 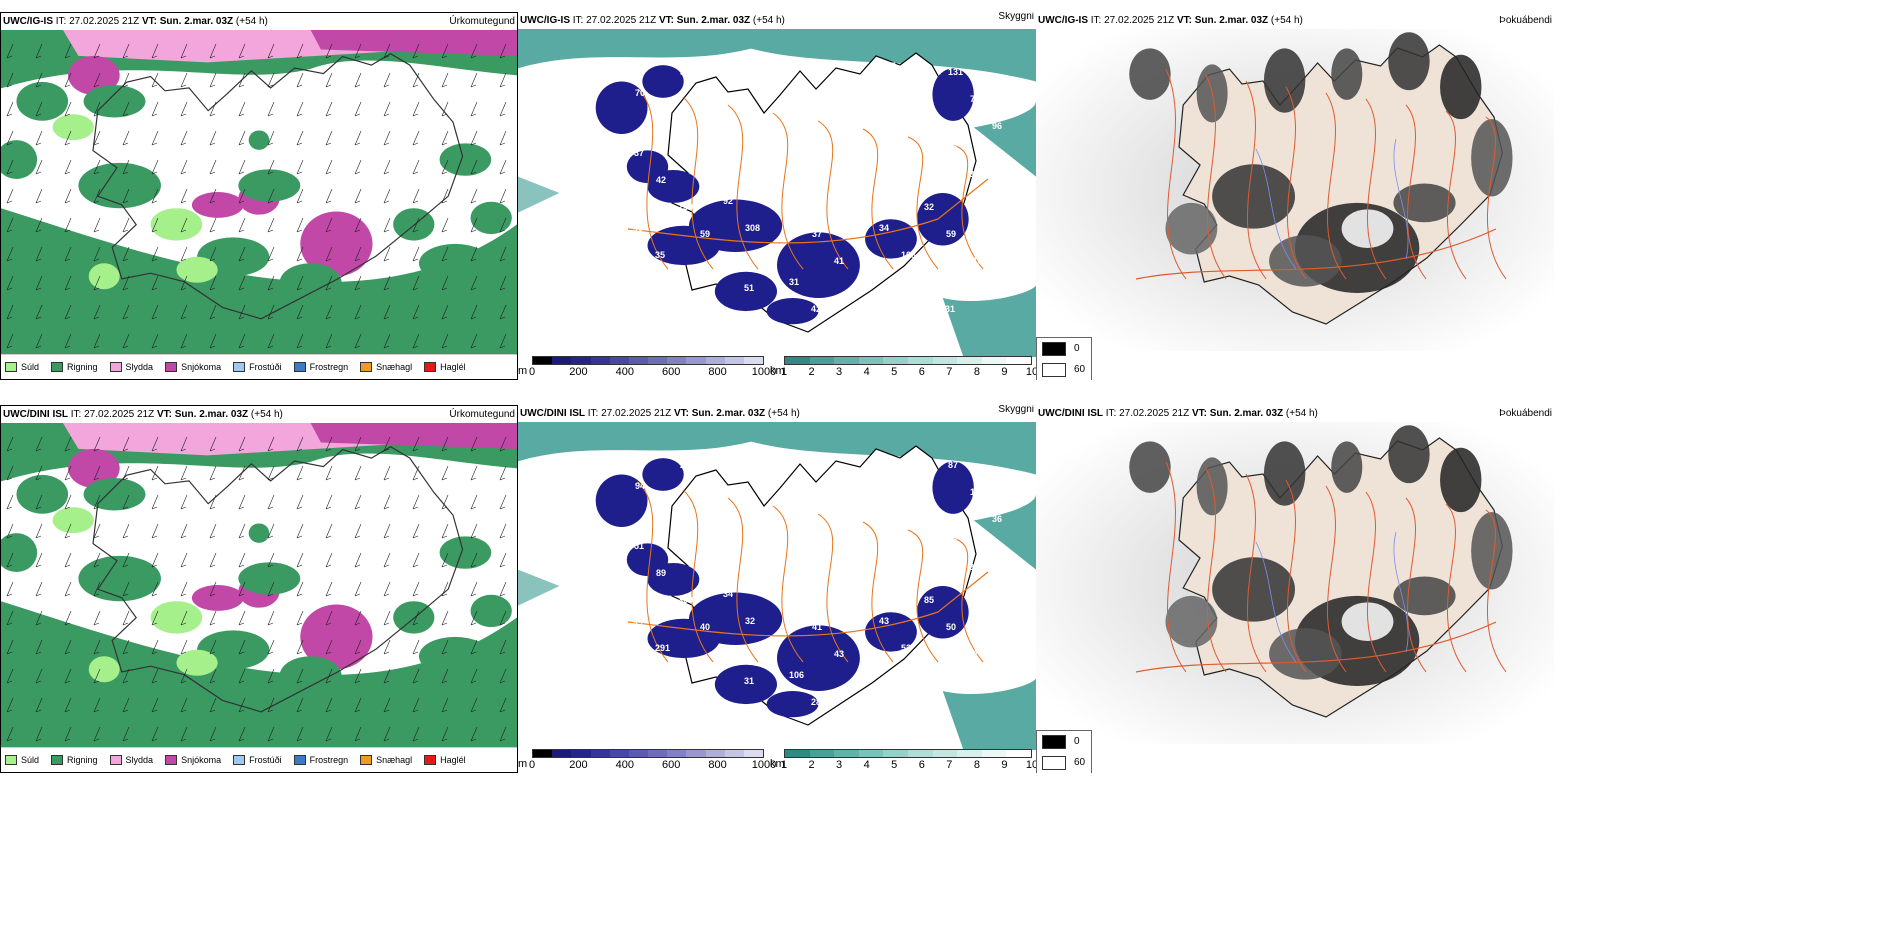 I want to click on panel-title: Þokuábendi, so click(x=1525, y=413).